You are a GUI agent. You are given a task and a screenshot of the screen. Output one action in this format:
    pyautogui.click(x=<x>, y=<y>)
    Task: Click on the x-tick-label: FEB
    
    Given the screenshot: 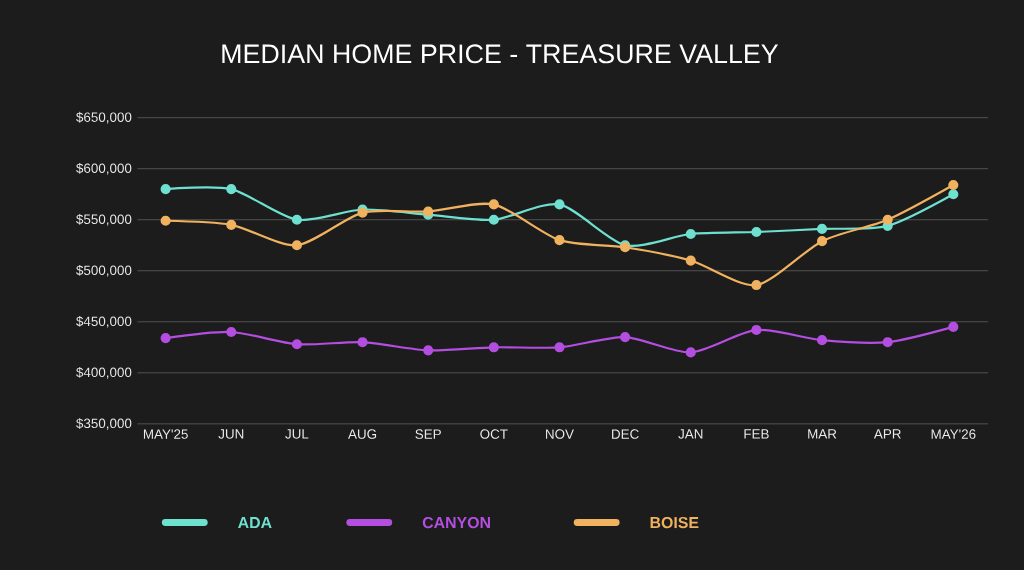 What is the action you would take?
    pyautogui.click(x=756, y=434)
    